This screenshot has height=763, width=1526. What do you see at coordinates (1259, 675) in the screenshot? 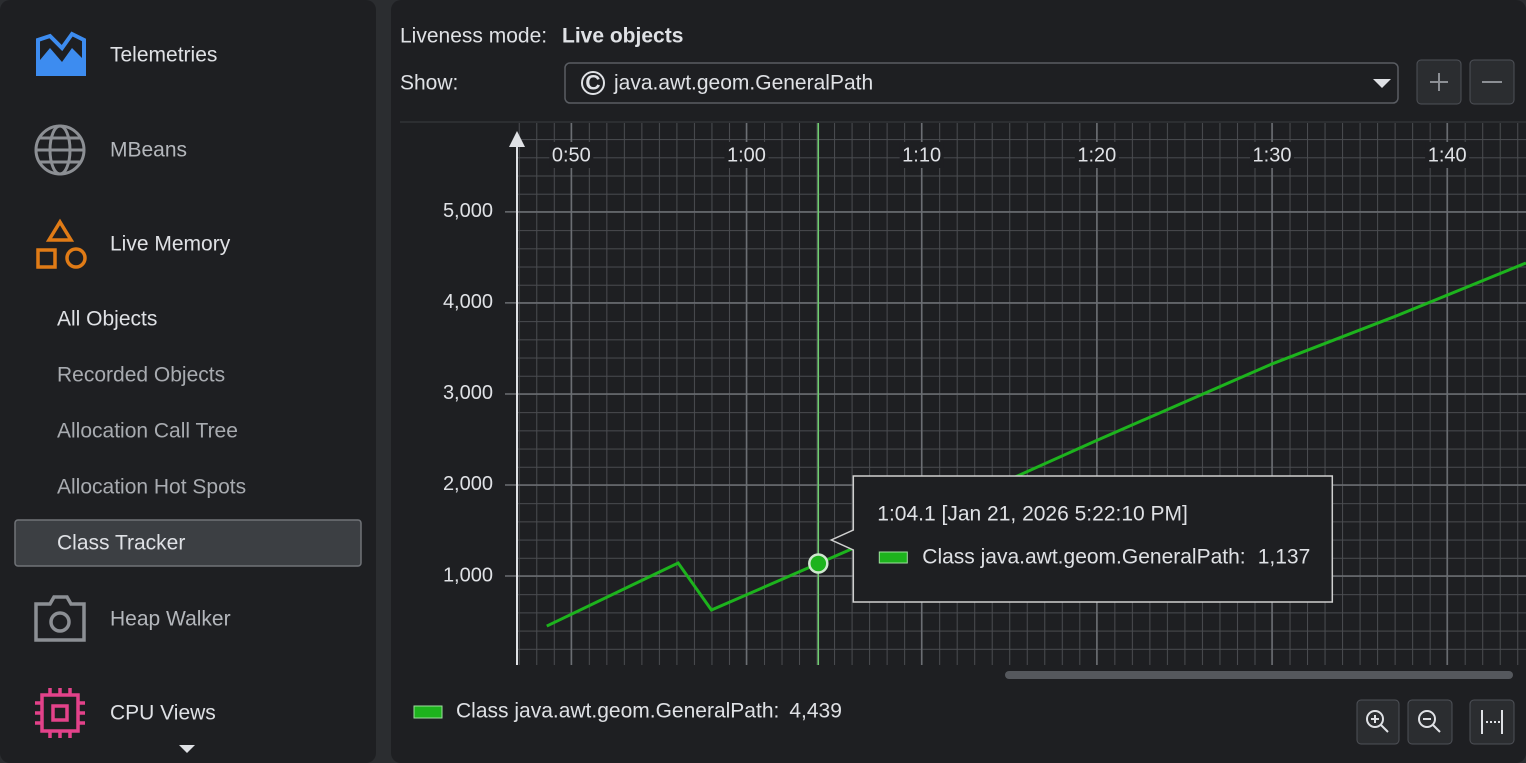
I see `scrollbar` at bounding box center [1259, 675].